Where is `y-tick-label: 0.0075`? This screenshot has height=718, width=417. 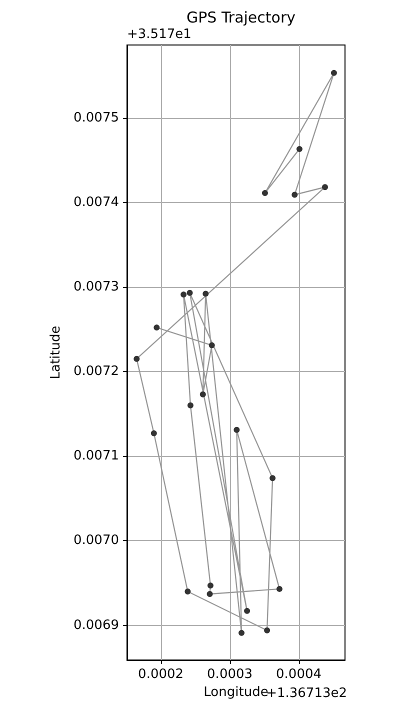
y-tick-label: 0.0075 is located at coordinates (96, 118).